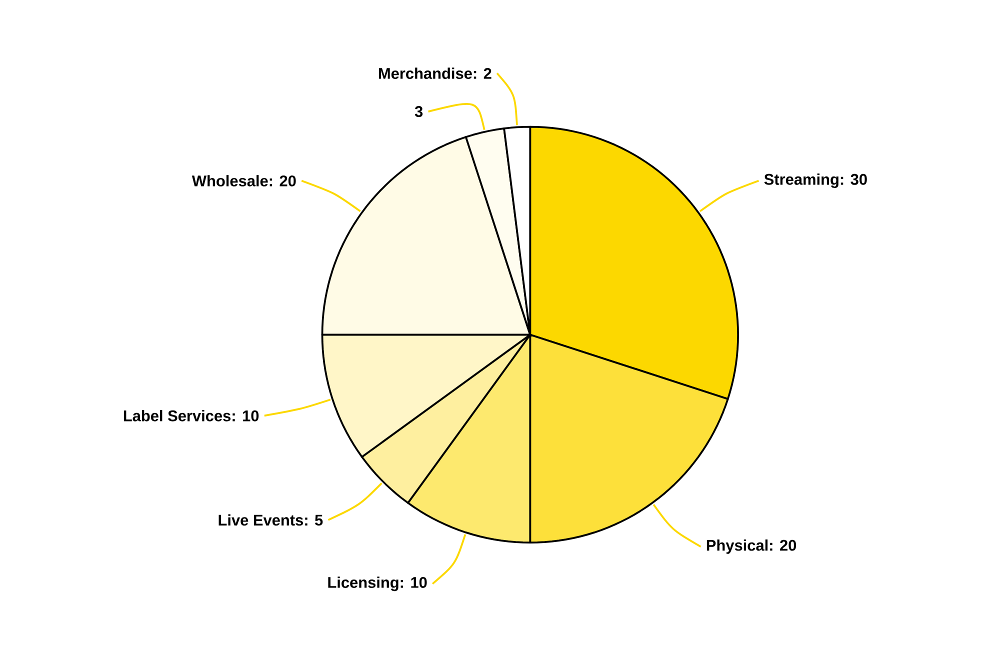  Describe the element at coordinates (314, 520) in the screenshot. I see `data-label: : 5` at that location.